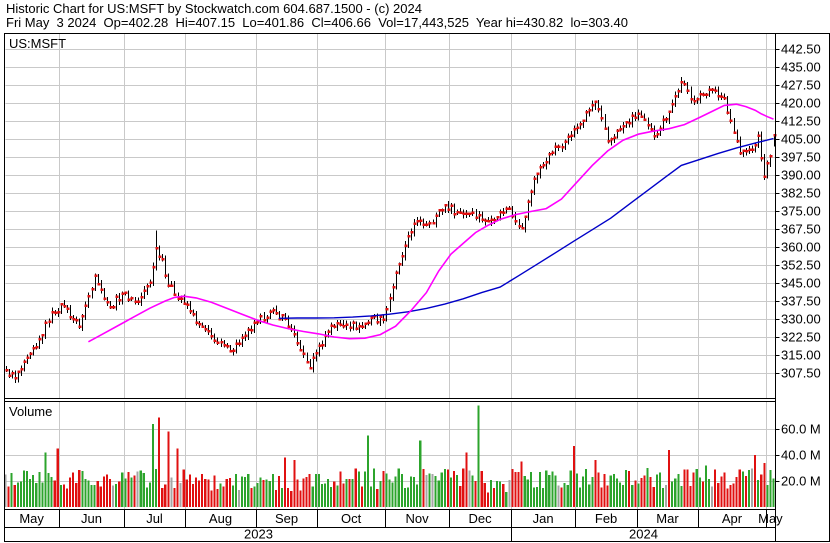  Describe the element at coordinates (418, 518) in the screenshot. I see `month-label: Nov` at that location.